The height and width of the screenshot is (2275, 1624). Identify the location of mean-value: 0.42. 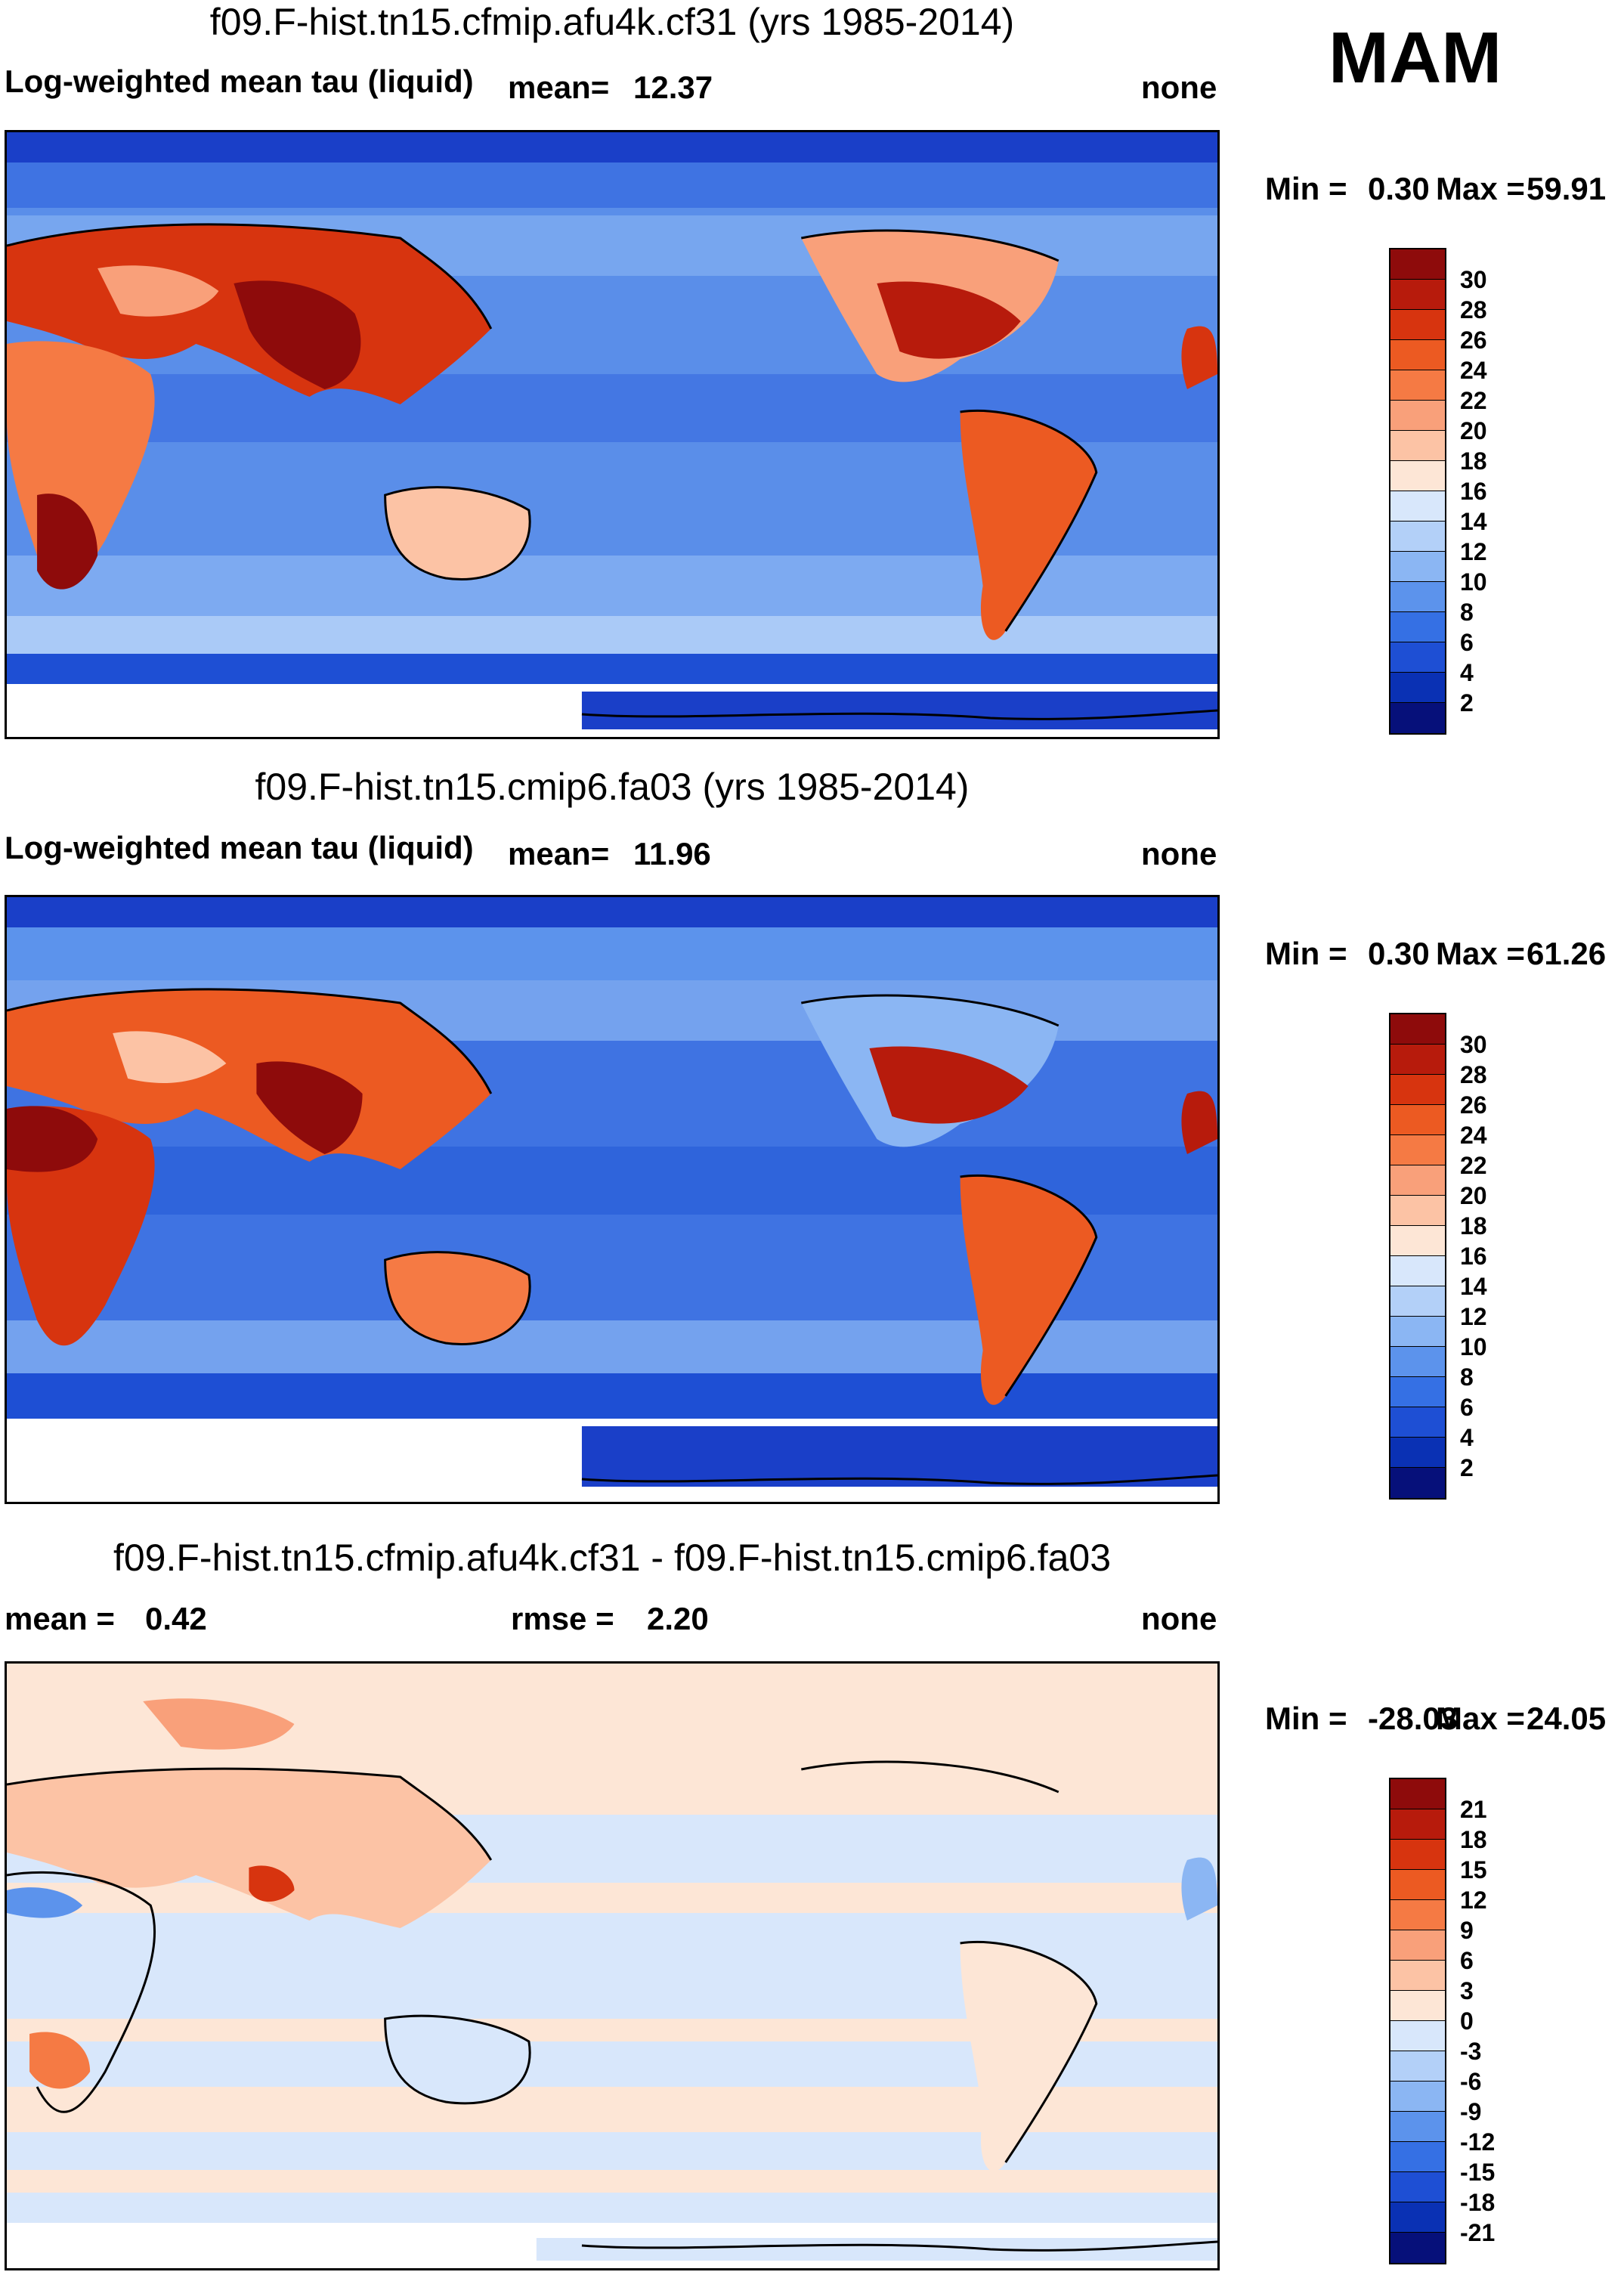
(176, 1618).